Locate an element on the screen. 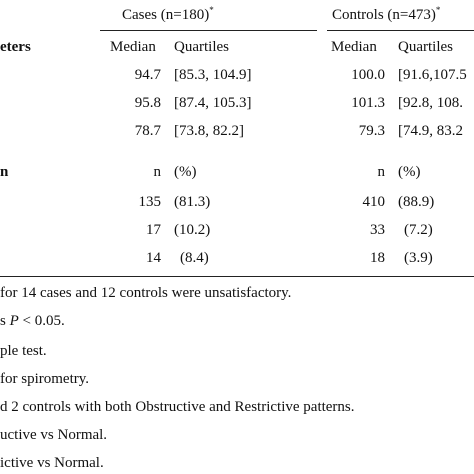  s1-row1-ctrl-quartiles: [91.6,107.5 is located at coordinates (432, 75).